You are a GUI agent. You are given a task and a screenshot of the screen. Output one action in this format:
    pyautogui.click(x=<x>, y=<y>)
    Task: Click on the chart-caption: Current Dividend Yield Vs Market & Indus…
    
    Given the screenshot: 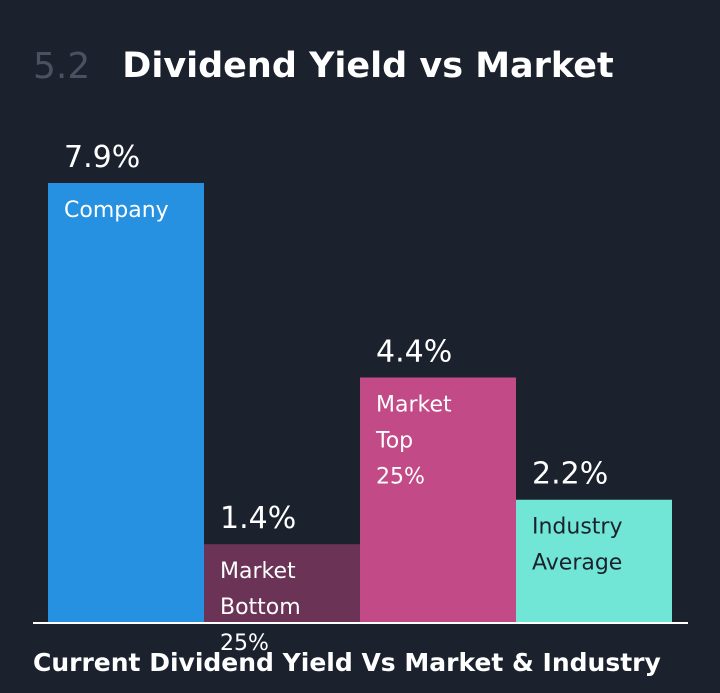 What is the action you would take?
    pyautogui.click(x=347, y=662)
    